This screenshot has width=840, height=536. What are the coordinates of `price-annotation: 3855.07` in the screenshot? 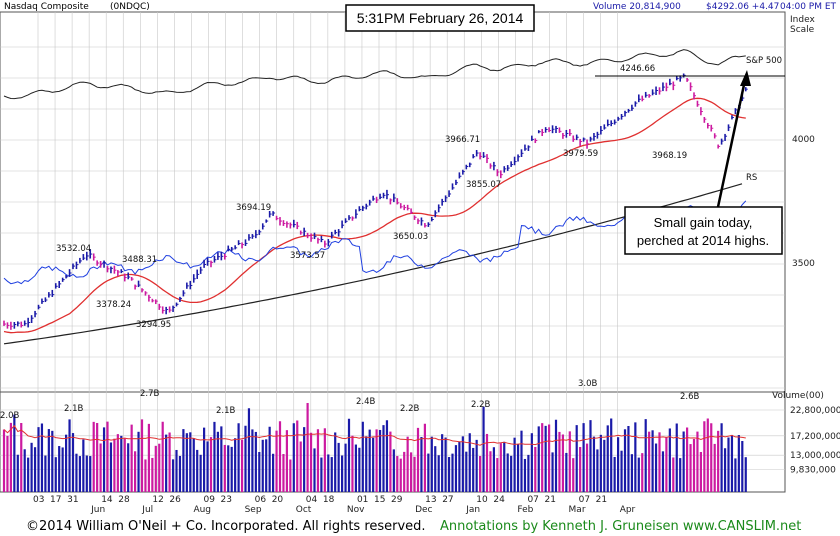 It's located at (483, 185).